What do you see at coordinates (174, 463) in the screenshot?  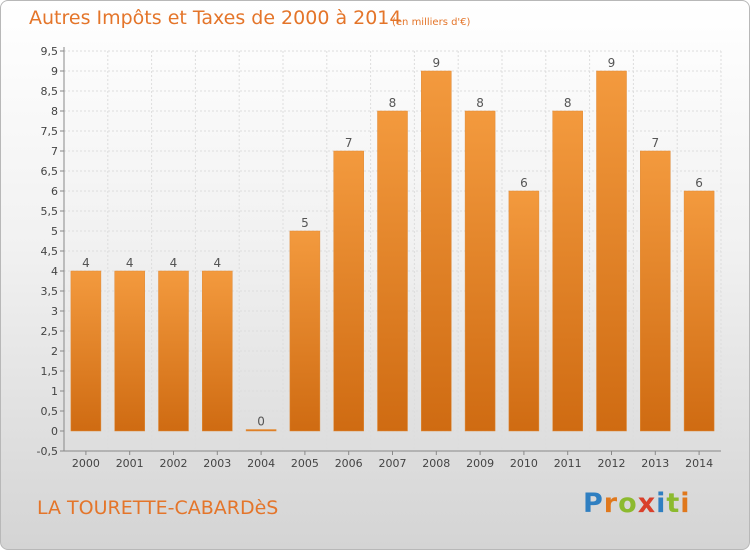 I see `x-tick-label-2002: 2002` at bounding box center [174, 463].